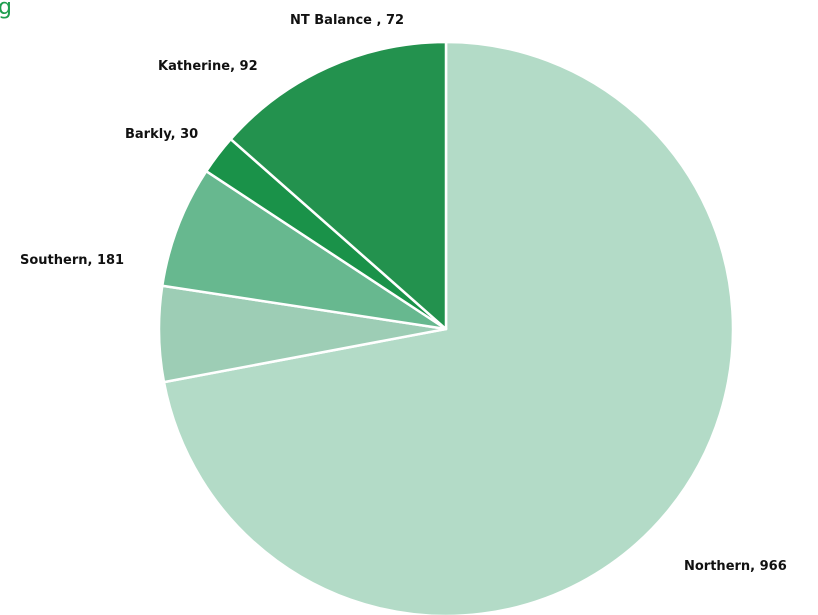  What do you see at coordinates (304, 250) in the screenshot?
I see `pie-slice-katherine` at bounding box center [304, 250].